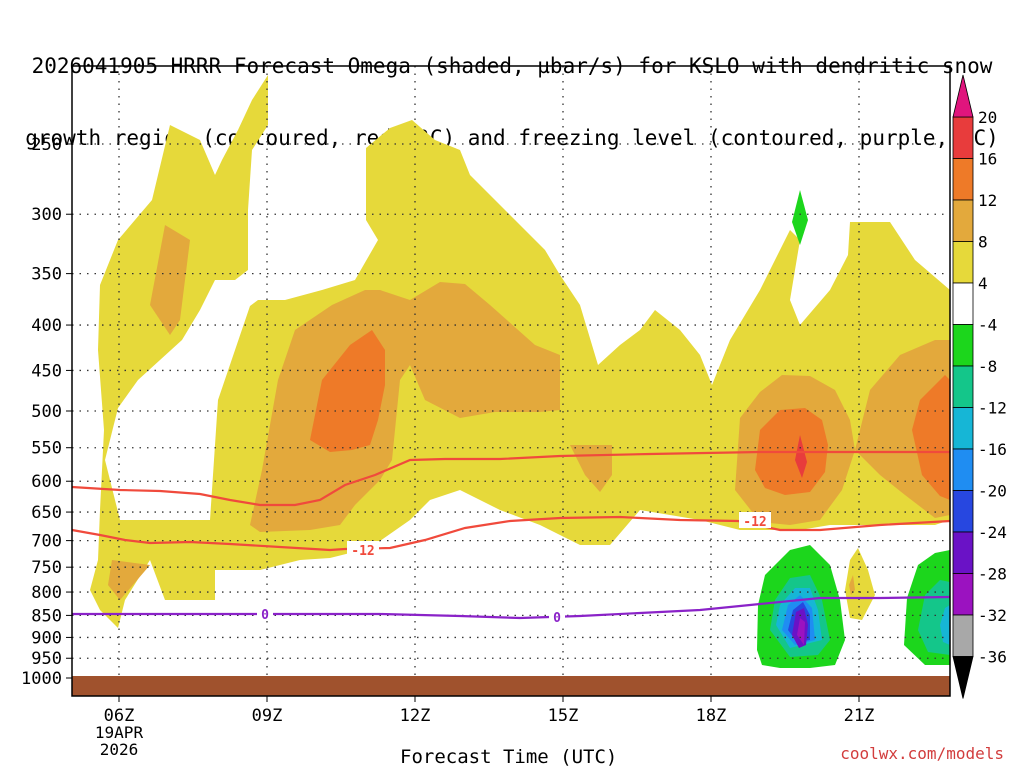 The width and height of the screenshot is (1024, 768). What do you see at coordinates (46, 371) in the screenshot?
I see `y-tick-label-450: 450` at bounding box center [46, 371].